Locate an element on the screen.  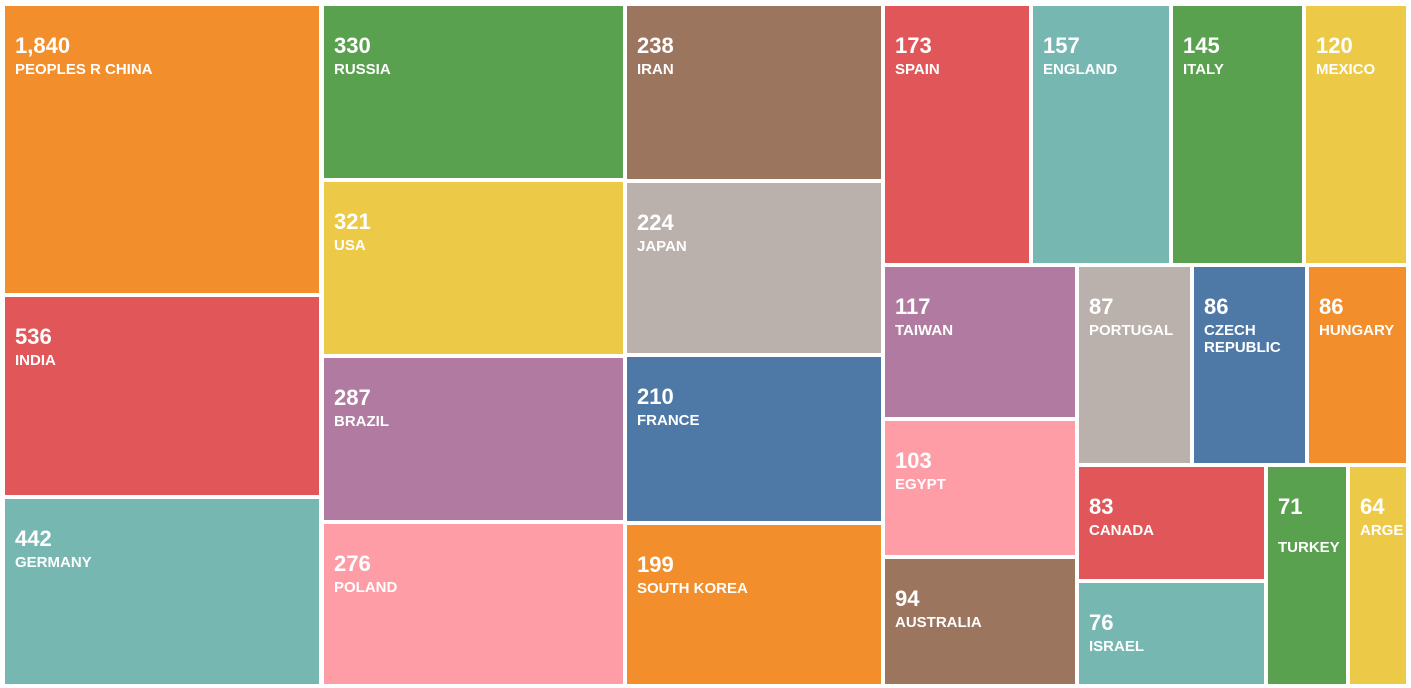
tile-value: 120 is located at coordinates (1334, 45).